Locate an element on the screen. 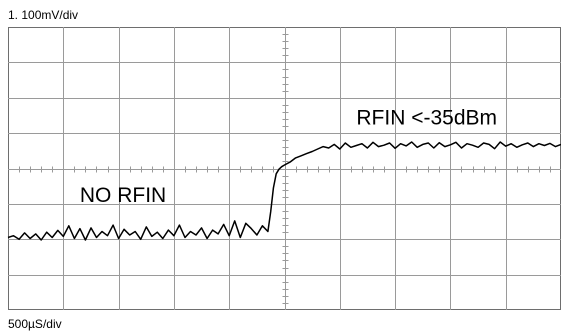  channel-scale-label: 1. 100mV/div is located at coordinates (43, 15).